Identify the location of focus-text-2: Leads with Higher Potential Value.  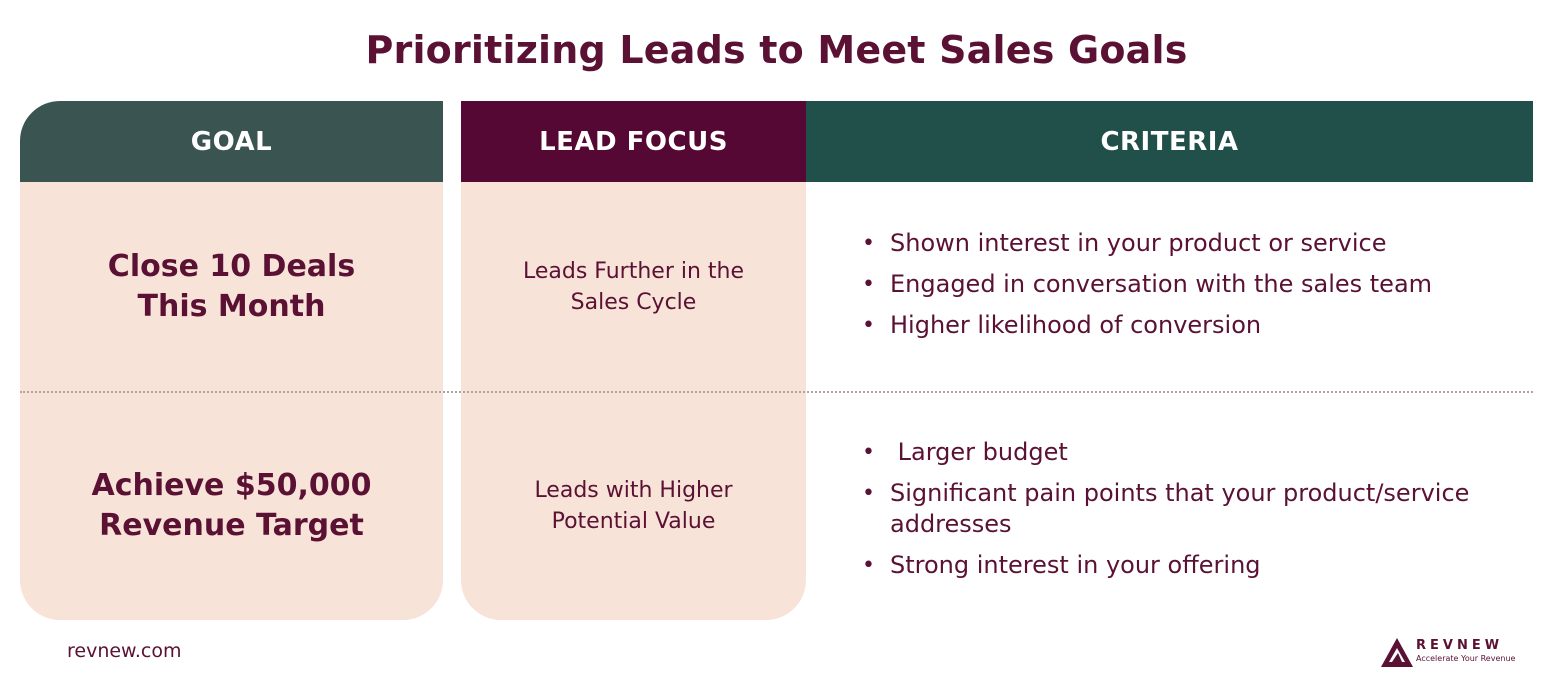
(633, 506).